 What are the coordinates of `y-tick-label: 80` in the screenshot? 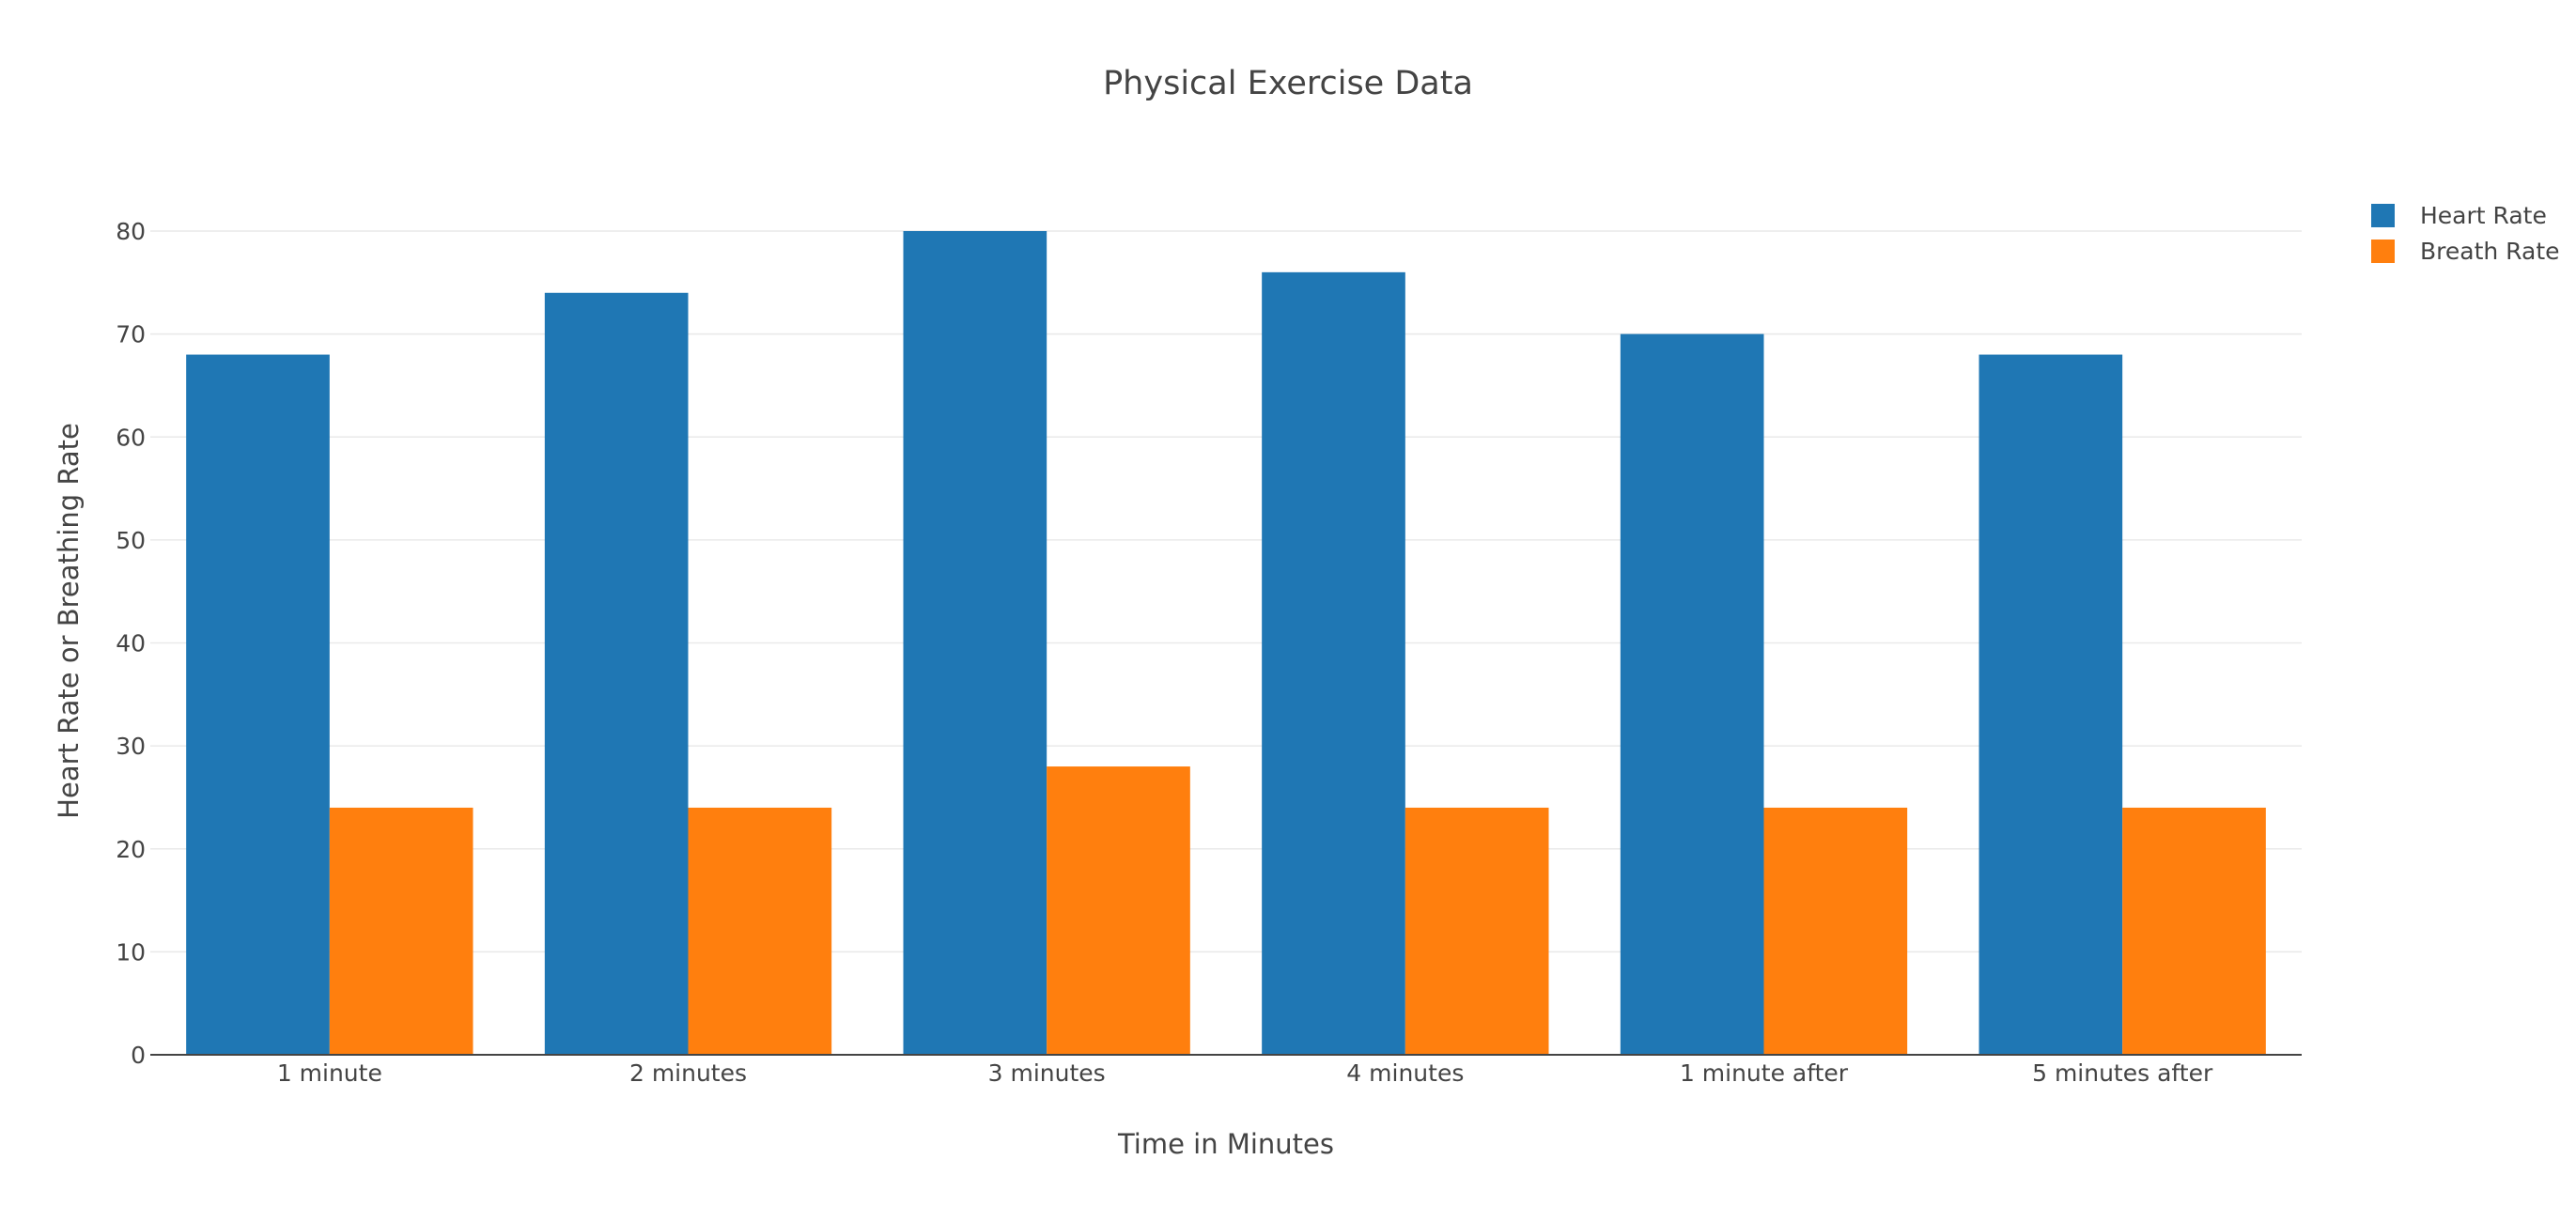 It's located at (131, 231).